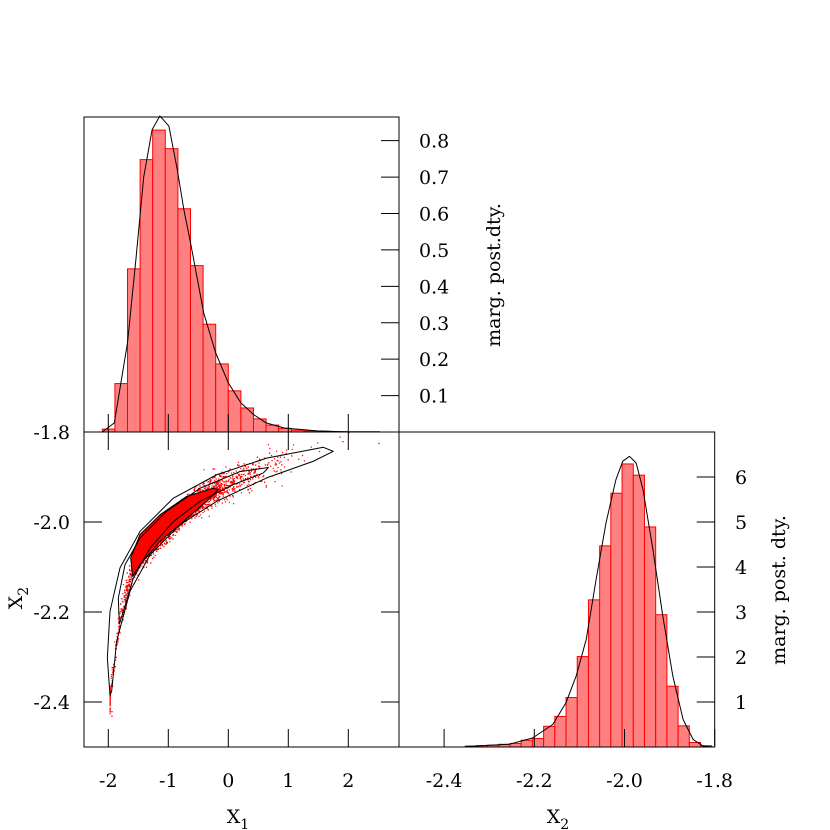 The width and height of the screenshot is (830, 830). Describe the element at coordinates (534, 781) in the screenshot. I see `x2-hist-xtick-label: -2.2` at that location.